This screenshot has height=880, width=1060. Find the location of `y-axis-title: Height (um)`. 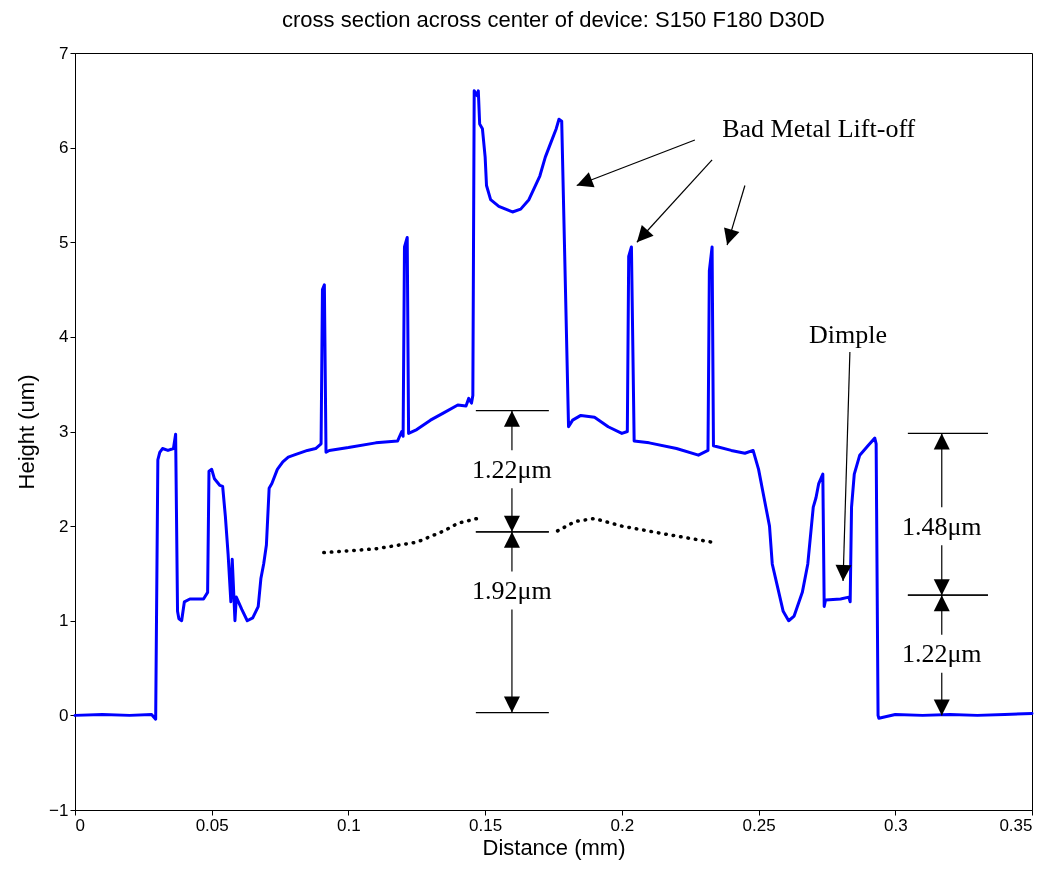

y-axis-title: Height (um) is located at coordinates (27, 432).